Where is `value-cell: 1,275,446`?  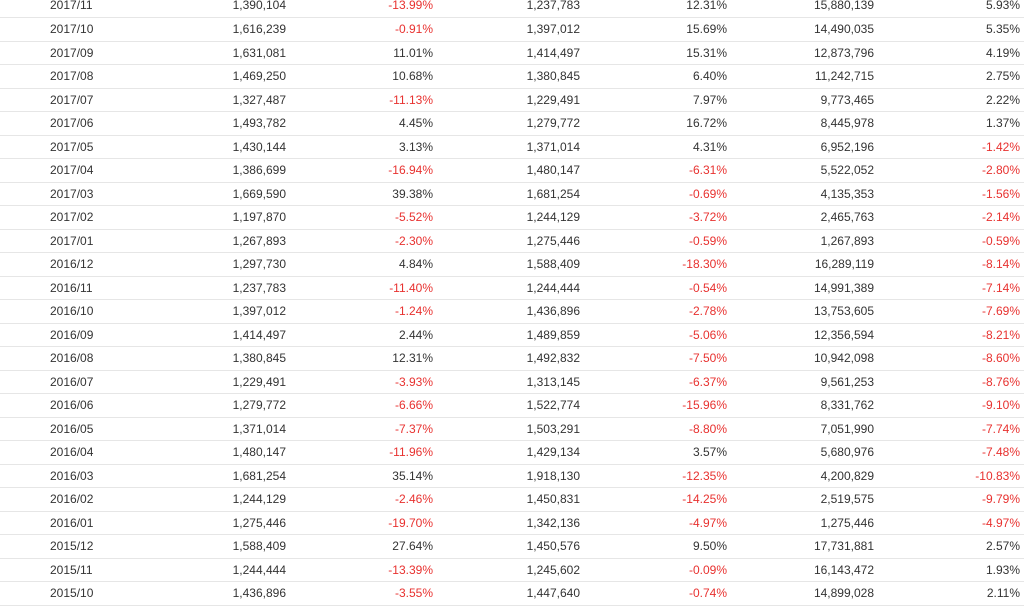
value-cell: 1,275,446 is located at coordinates (510, 241).